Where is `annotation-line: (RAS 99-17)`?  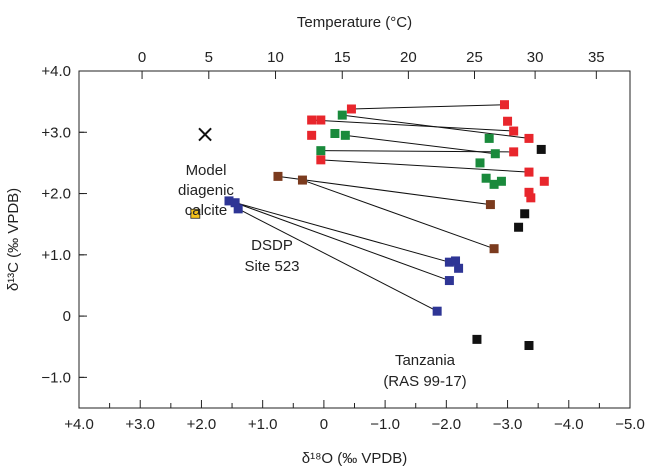 annotation-line: (RAS 99-17) is located at coordinates (424, 381).